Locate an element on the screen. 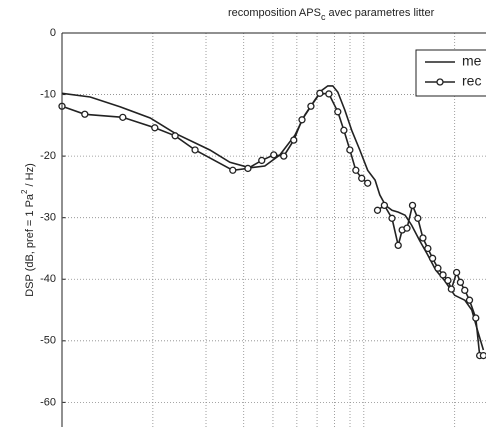 The width and height of the screenshot is (486, 427). y-tick-label: -30 is located at coordinates (48, 218).